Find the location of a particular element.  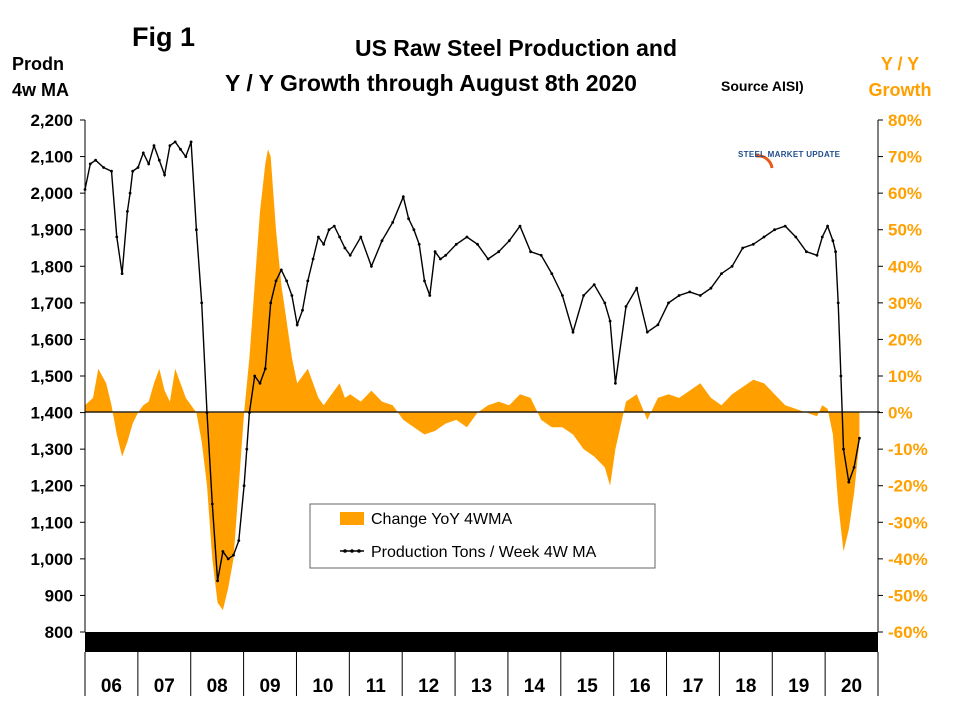

left-tick-label: 2,100 is located at coordinates (51, 157).